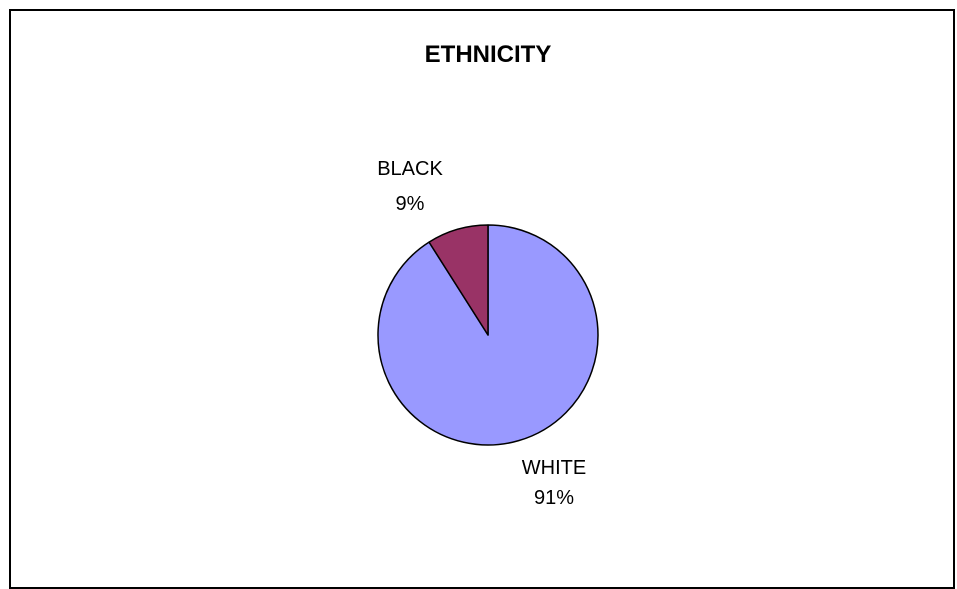 Image resolution: width=957 pixels, height=589 pixels. Describe the element at coordinates (410, 204) in the screenshot. I see `slice-label-black-percent: 9%` at that location.